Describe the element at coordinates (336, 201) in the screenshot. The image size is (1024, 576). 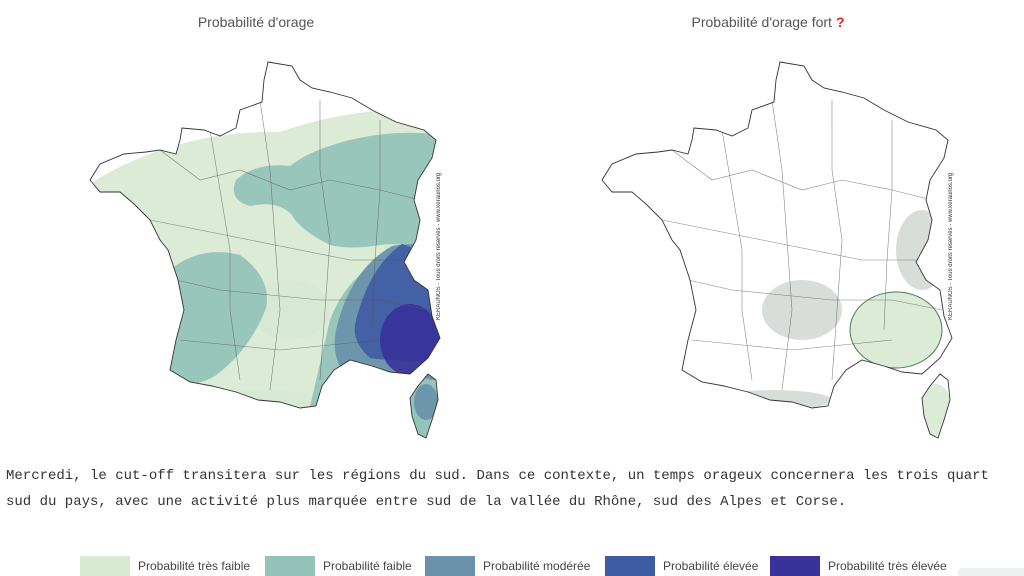
I see `zone-low-north` at that location.